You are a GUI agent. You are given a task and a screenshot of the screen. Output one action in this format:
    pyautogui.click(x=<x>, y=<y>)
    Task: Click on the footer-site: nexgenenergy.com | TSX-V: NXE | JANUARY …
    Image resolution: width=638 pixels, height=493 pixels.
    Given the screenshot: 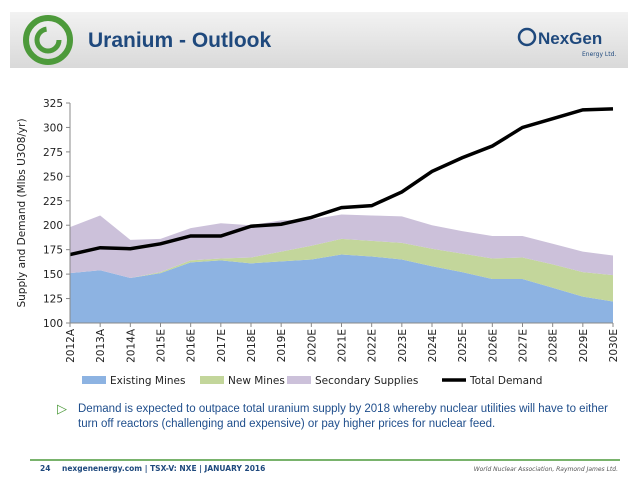 What is the action you would take?
    pyautogui.click(x=163, y=469)
    